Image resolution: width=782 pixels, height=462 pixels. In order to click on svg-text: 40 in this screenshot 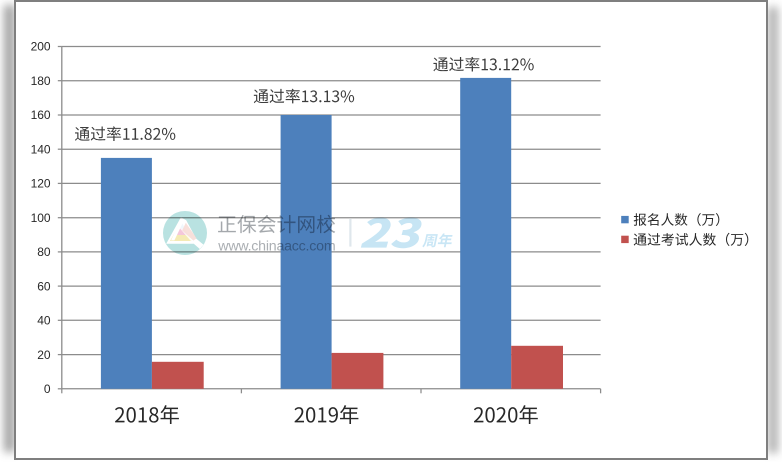, I will do `click(44, 321)`.